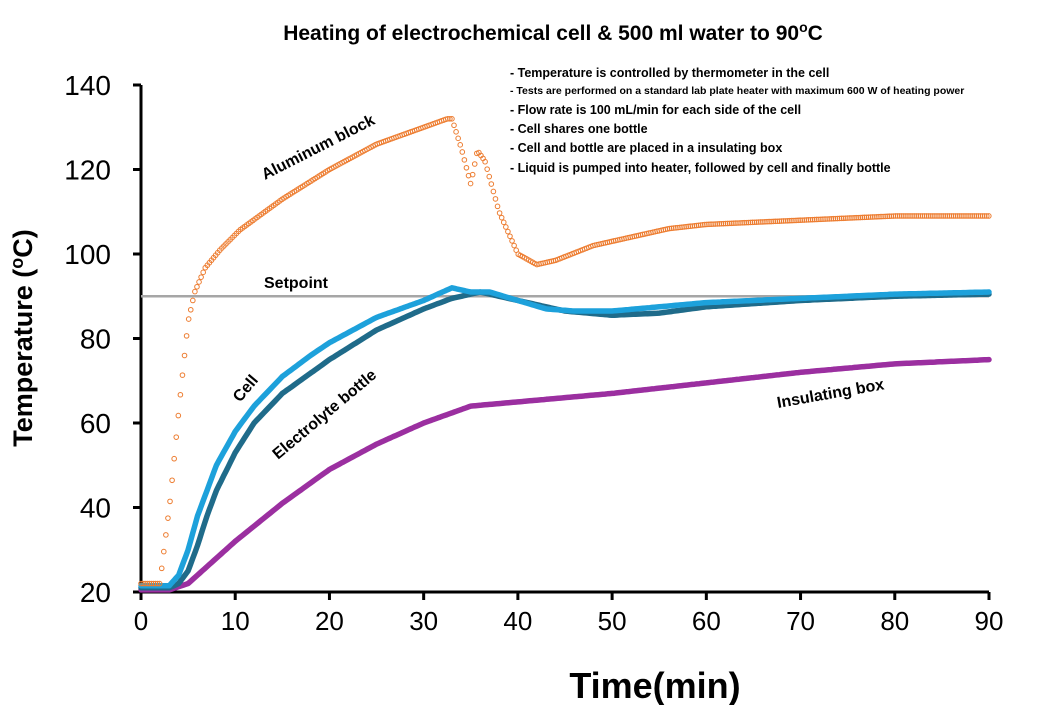 This screenshot has height=705, width=1037. What do you see at coordinates (95, 592) in the screenshot?
I see `y-tick-label: 20` at bounding box center [95, 592].